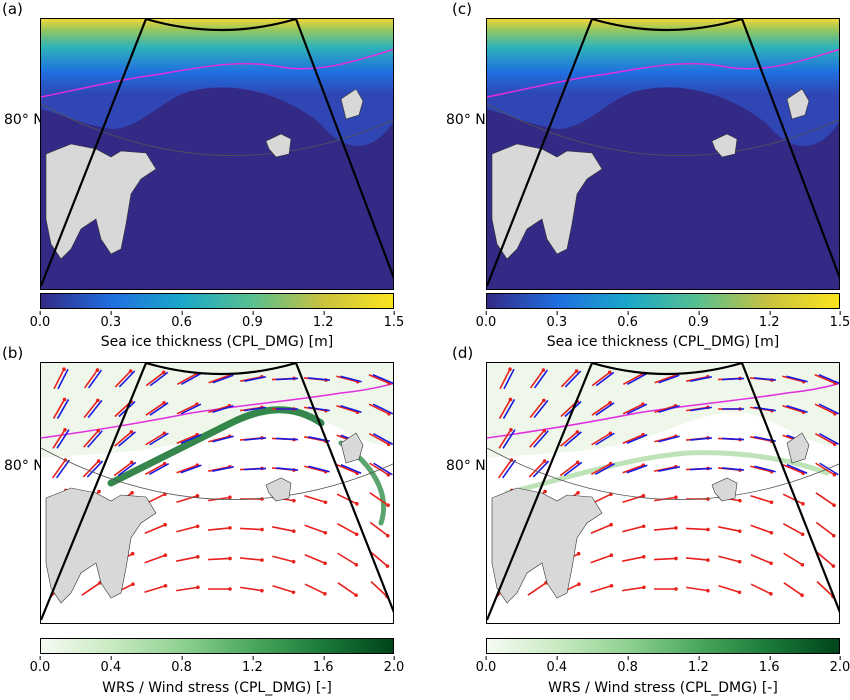 This screenshot has width=850, height=700. I want to click on panel-label-b: (b), so click(13, 353).